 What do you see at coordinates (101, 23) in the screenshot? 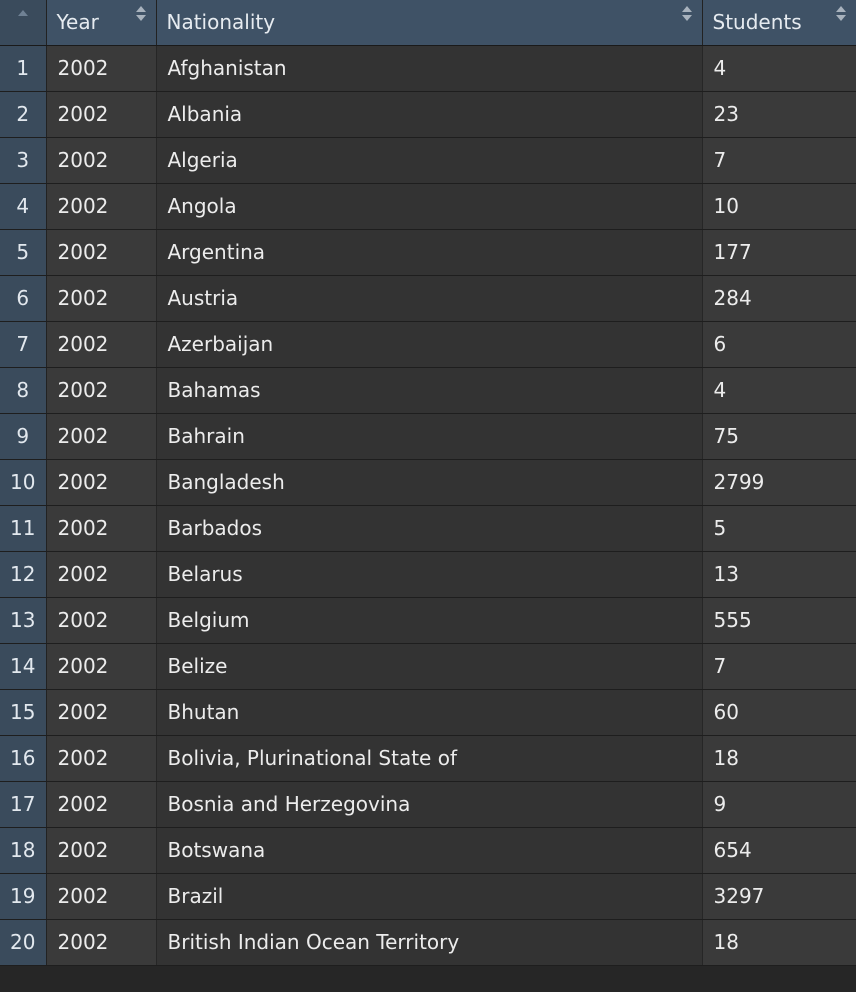
I see `column-header-year: Year` at bounding box center [101, 23].